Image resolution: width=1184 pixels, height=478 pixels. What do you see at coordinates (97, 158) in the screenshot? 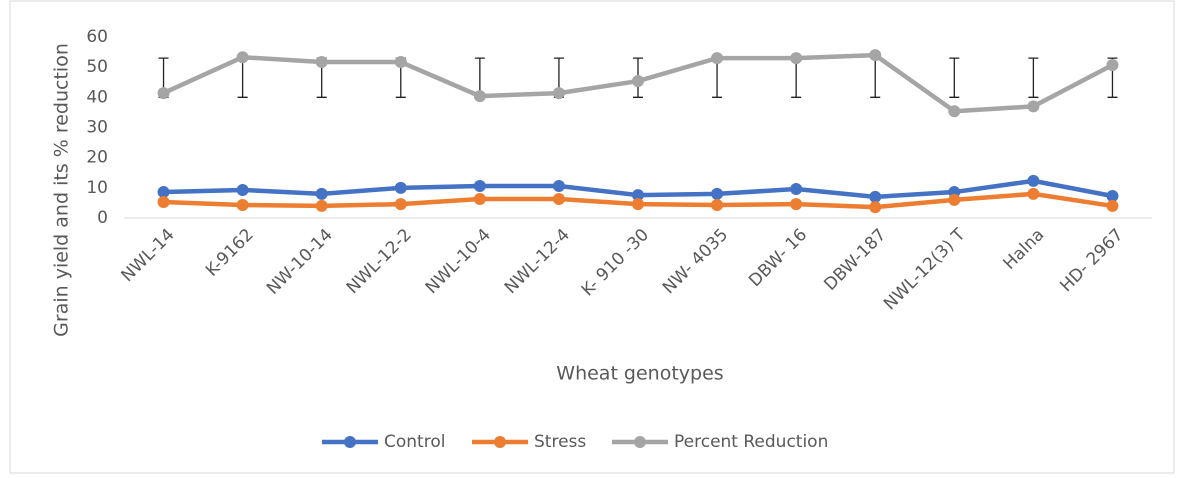
I see `y-tick-label: 20` at bounding box center [97, 158].